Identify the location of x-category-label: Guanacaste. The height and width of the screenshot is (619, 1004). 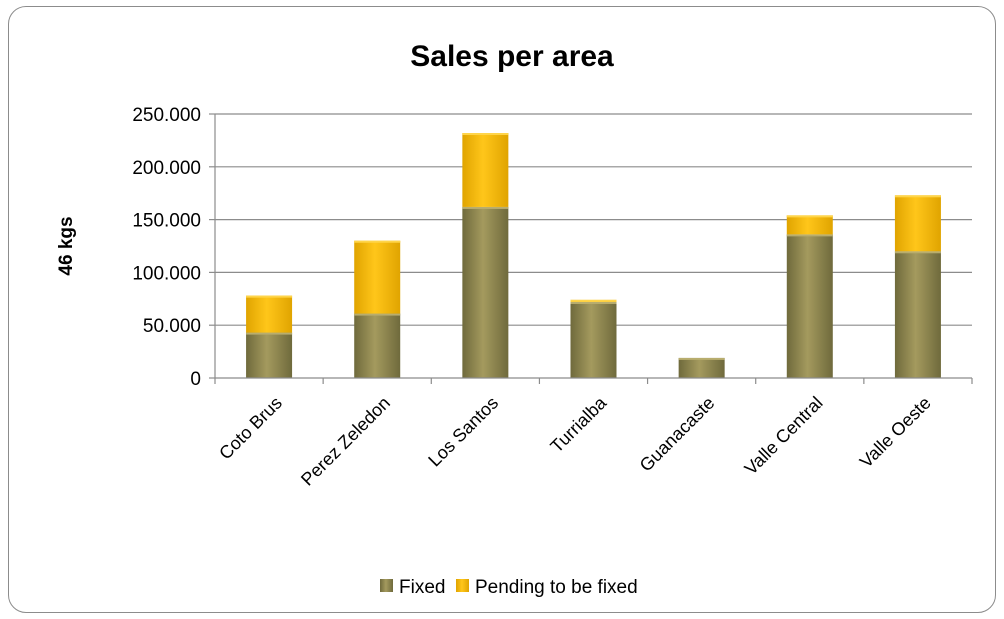
(677, 434).